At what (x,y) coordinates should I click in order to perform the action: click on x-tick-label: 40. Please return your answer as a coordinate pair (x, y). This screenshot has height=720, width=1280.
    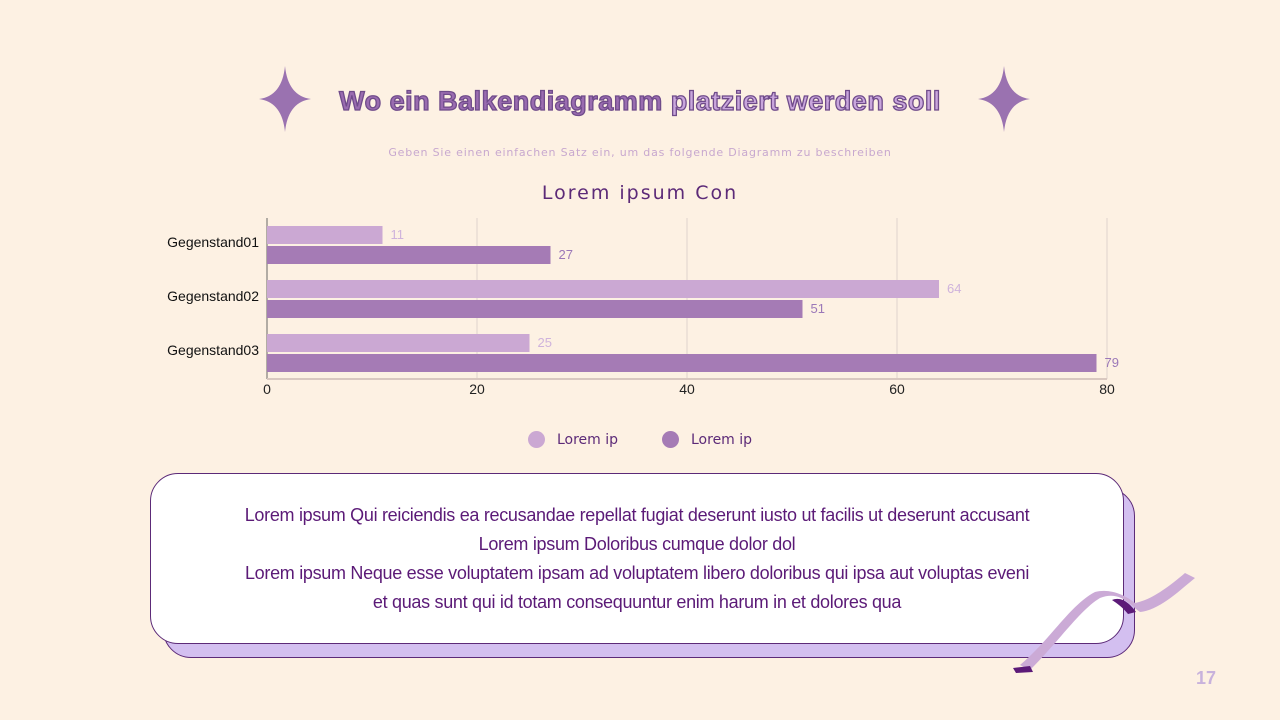
    Looking at the image, I should click on (687, 389).